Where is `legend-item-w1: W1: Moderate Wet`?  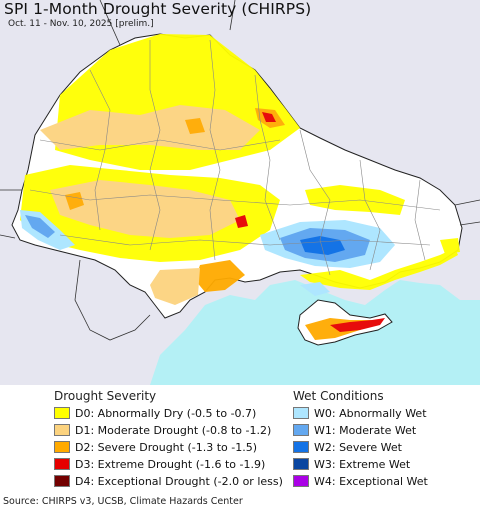
legend-item-w1: W1: Moderate Wet is located at coordinates (354, 430).